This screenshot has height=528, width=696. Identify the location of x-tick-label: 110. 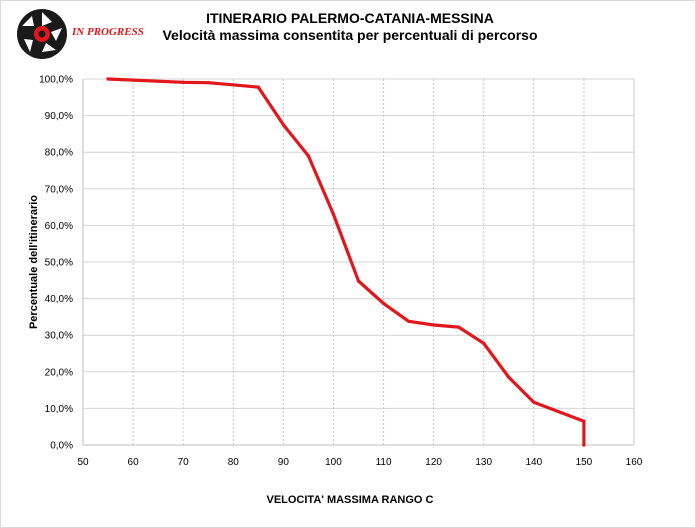
(384, 462).